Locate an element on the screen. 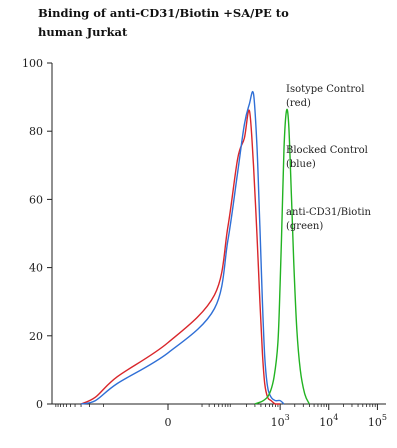 The height and width of the screenshot is (448, 397). y-tick-label: 0 is located at coordinates (39, 404).